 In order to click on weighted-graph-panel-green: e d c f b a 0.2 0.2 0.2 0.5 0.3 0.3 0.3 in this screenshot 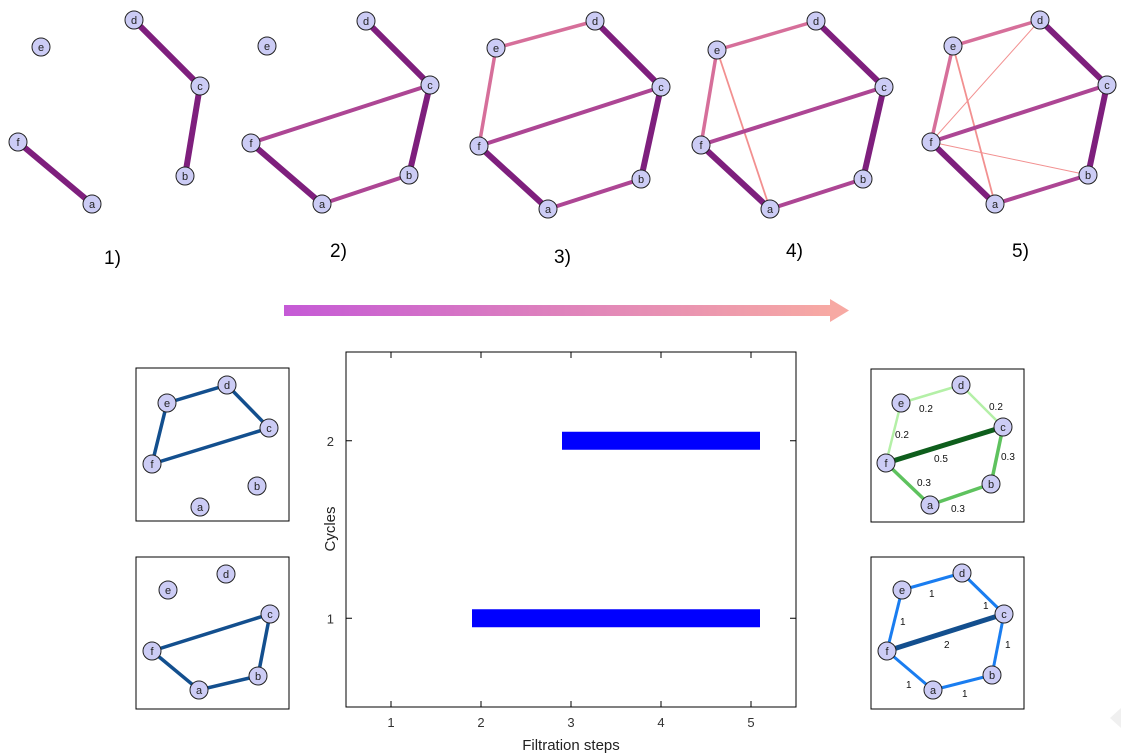, I will do `click(947, 445)`.